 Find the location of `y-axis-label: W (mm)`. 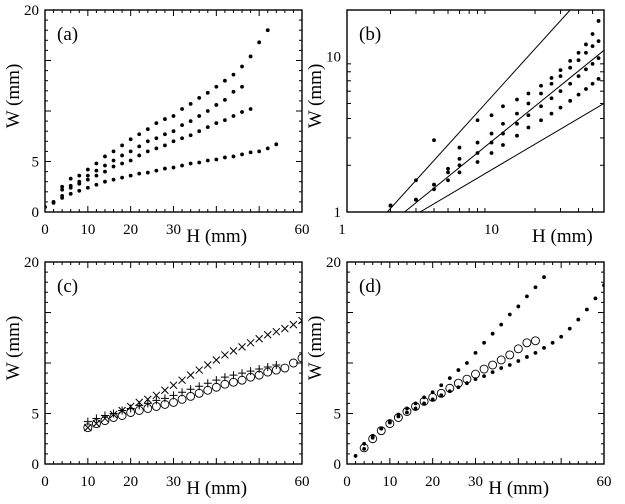

y-axis-label: W (mm) is located at coordinates (315, 96).